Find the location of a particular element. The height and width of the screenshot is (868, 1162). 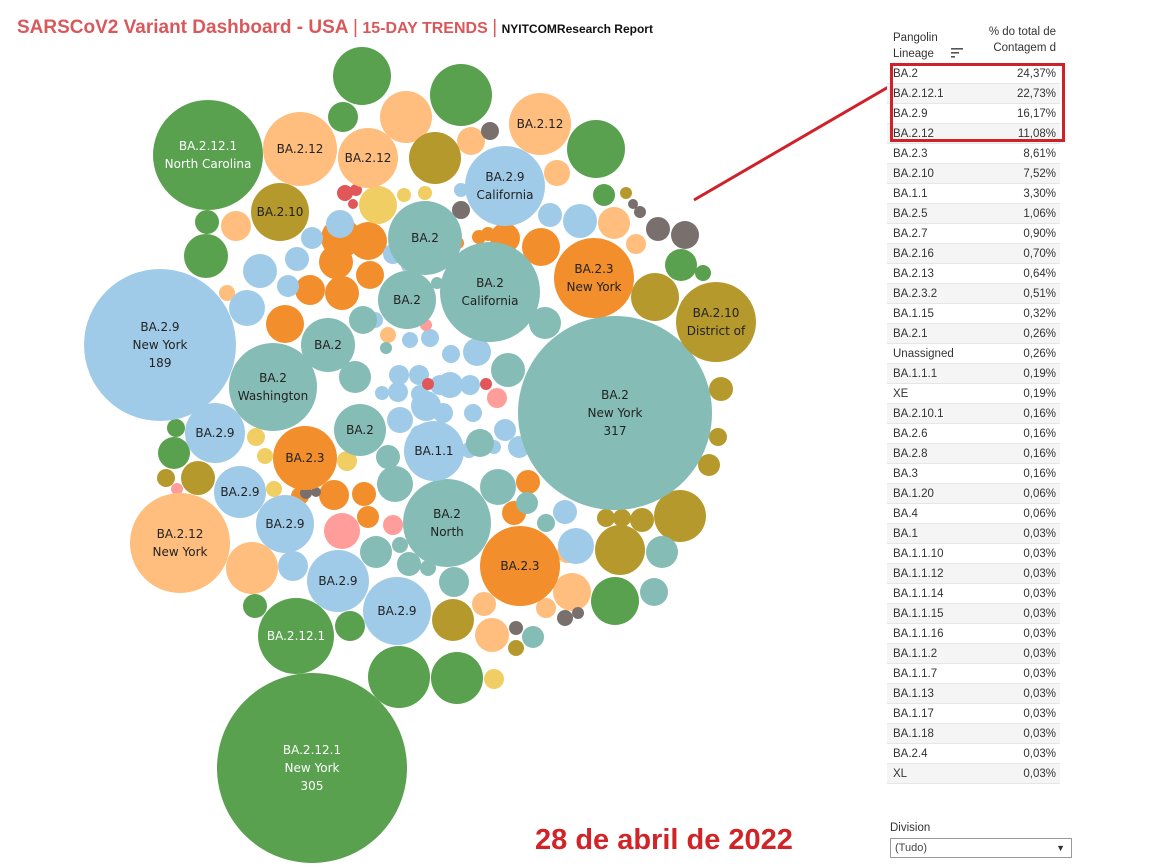

bubble-labeled: BA.1.1 is located at coordinates (434, 451).